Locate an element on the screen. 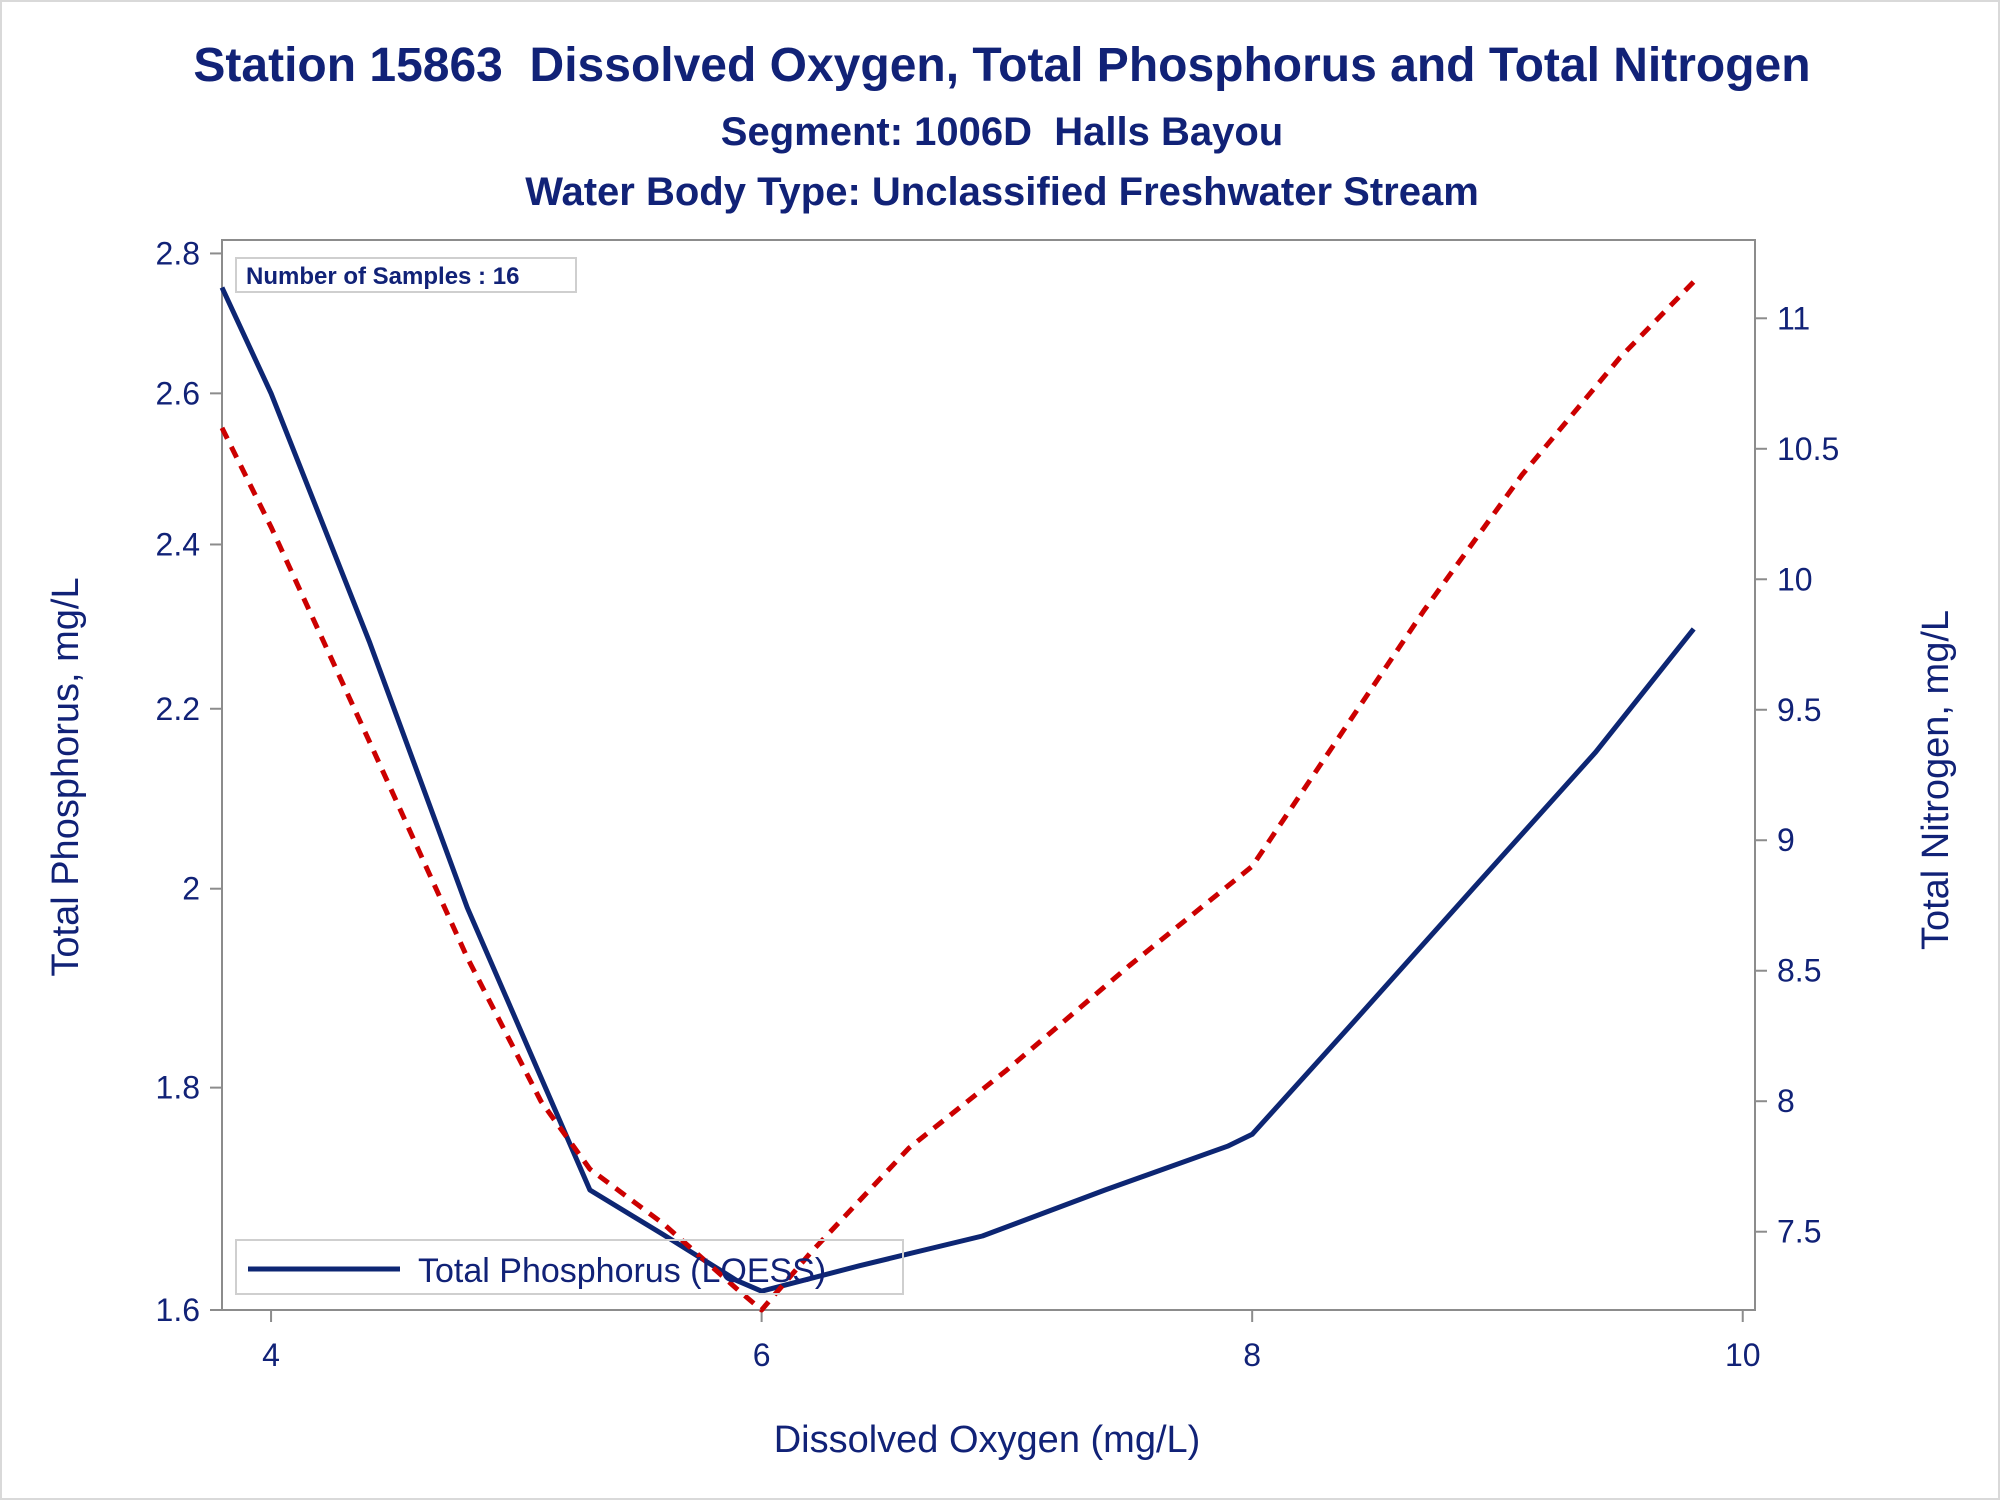 This screenshot has height=1500, width=2000. sample-count-border is located at coordinates (406, 275).